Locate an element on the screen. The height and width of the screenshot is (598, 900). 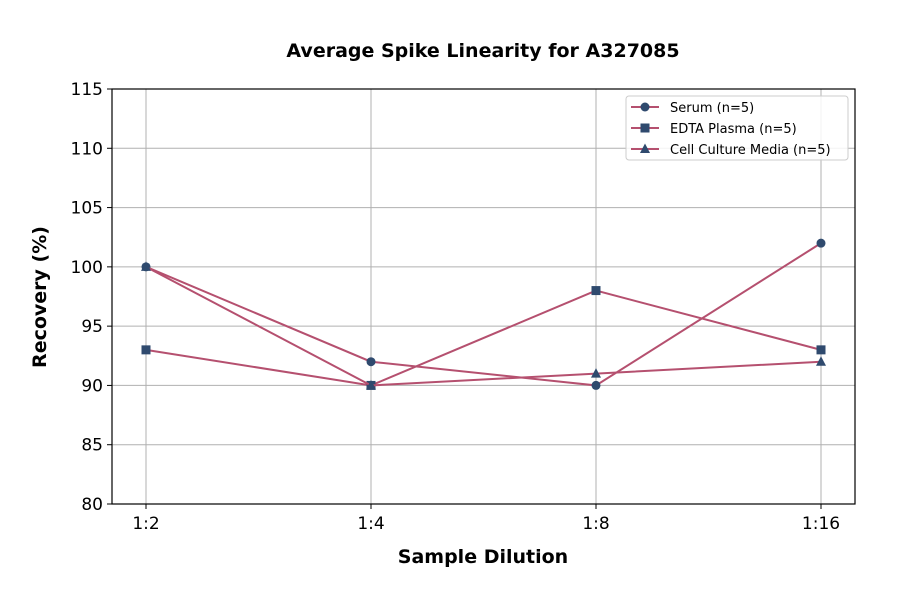
y-tick-label: 105 is located at coordinates (87, 209).